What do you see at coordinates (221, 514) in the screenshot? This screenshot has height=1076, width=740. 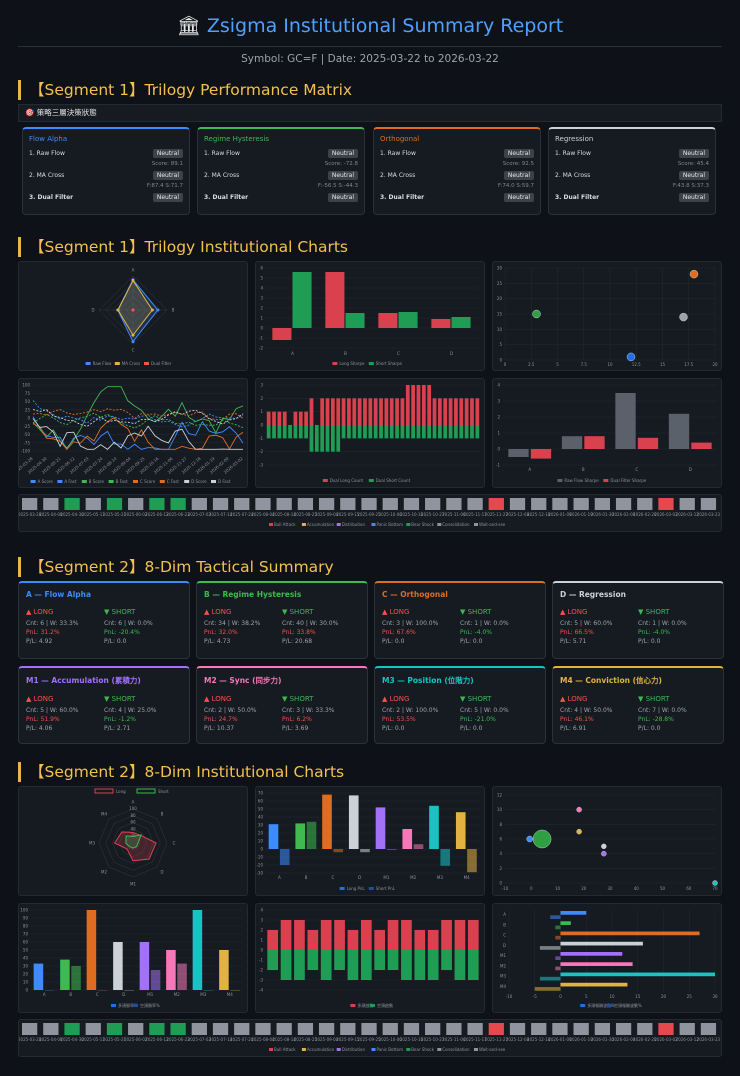 I see `date-label: 2025-07-14` at bounding box center [221, 514].